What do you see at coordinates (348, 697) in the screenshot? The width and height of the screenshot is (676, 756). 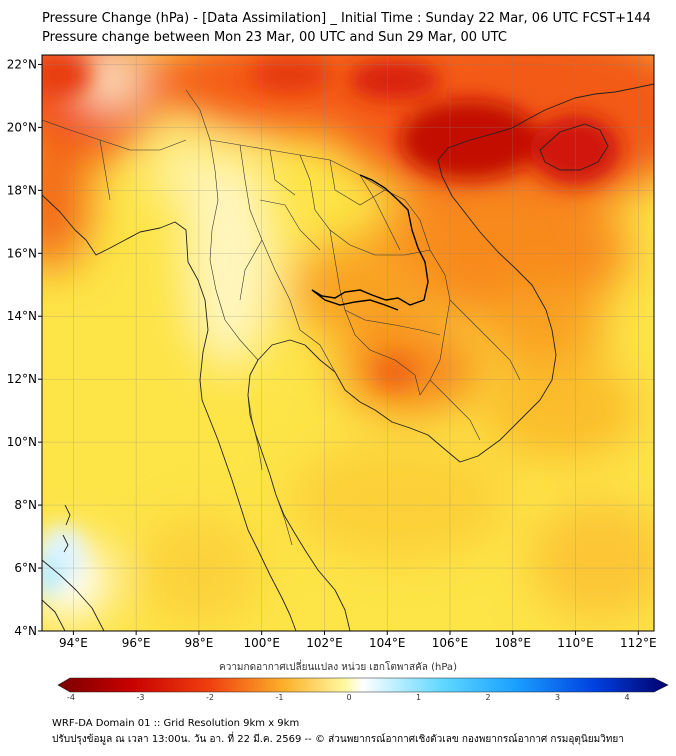 I see `colorbar-tick-label: 0` at bounding box center [348, 697].